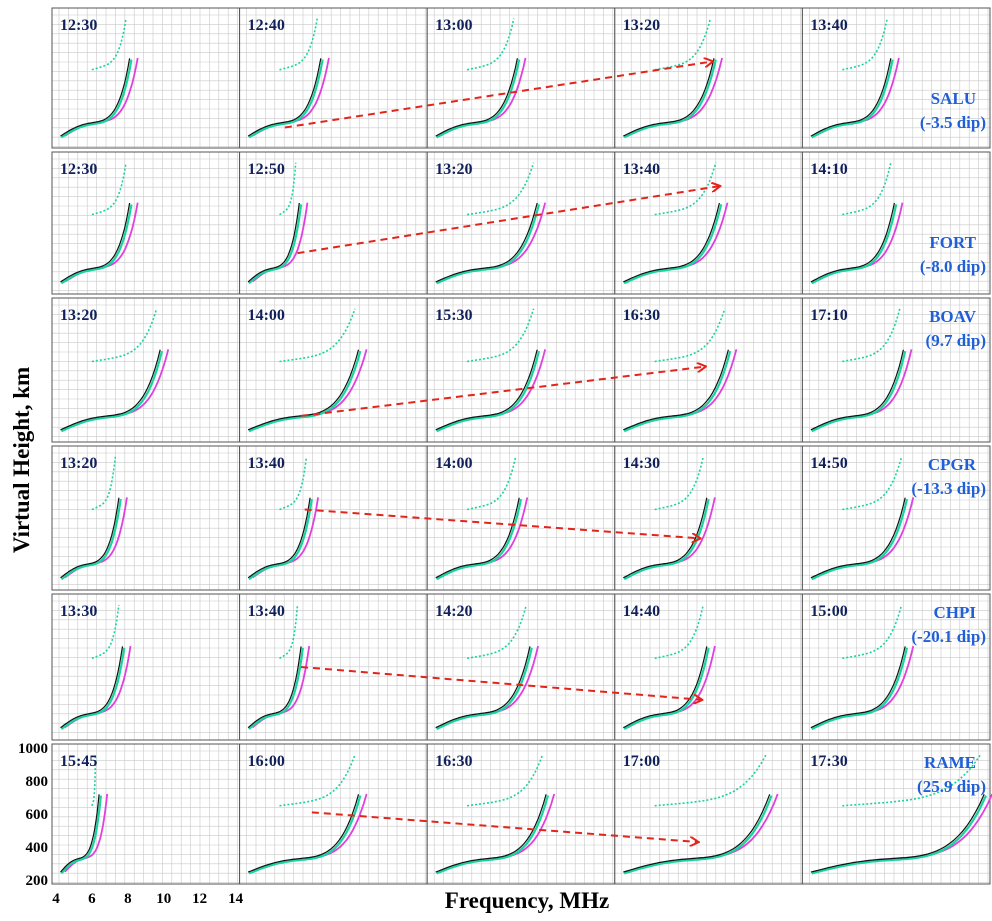 This screenshot has width=992, height=921. What do you see at coordinates (952, 464) in the screenshot?
I see `station-name: CPGR` at bounding box center [952, 464].